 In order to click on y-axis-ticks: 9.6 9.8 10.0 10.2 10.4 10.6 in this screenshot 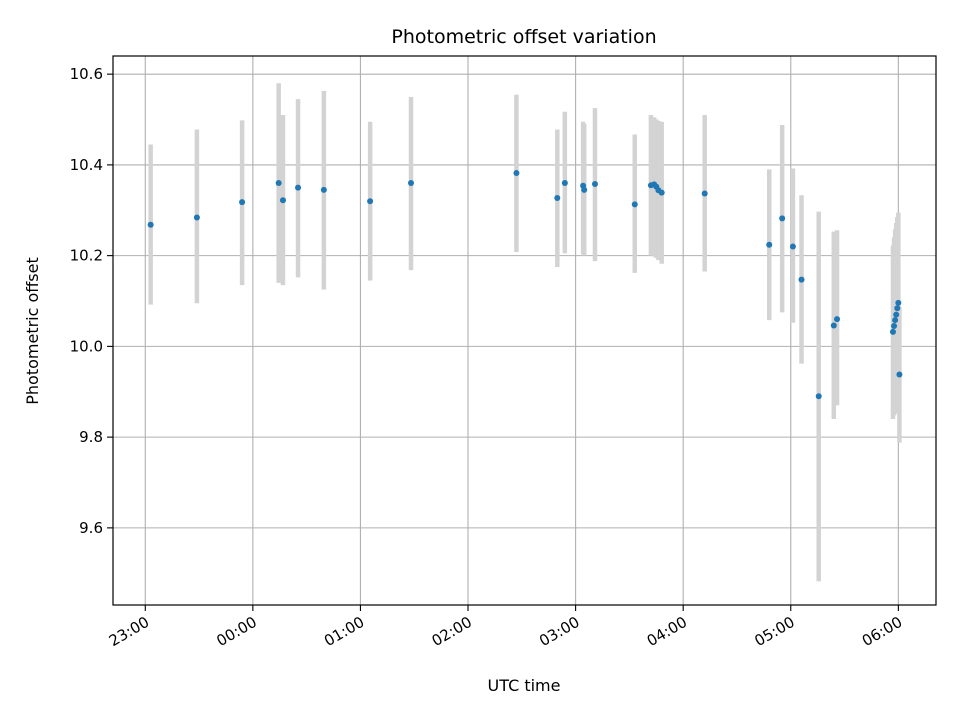, I will do `click(91, 301)`.